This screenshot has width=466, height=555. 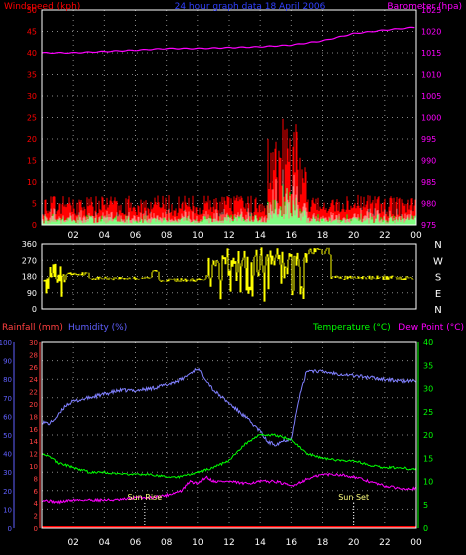 I want to click on rain-tick-label: 4, so click(x=36, y=504).